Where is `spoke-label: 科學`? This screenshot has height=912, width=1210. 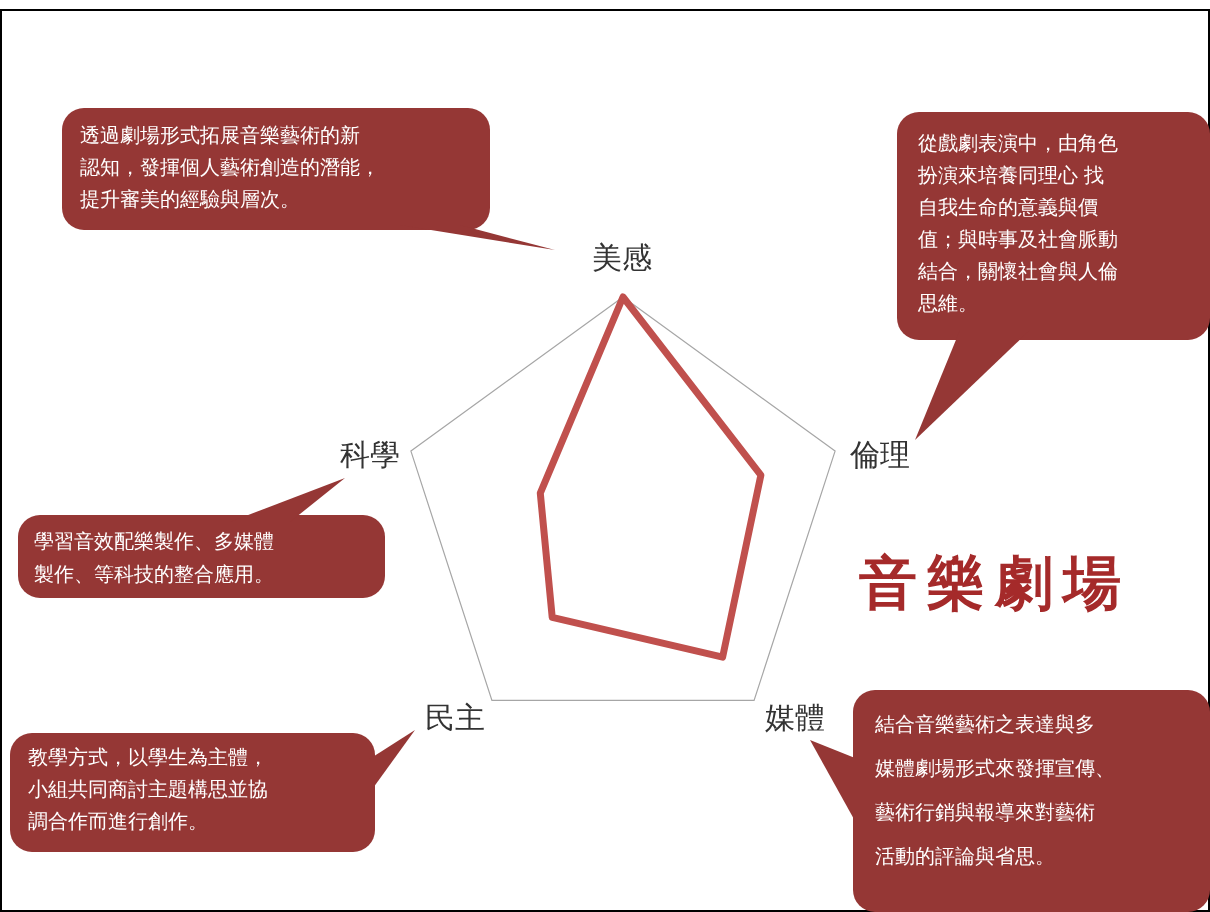 spoke-label: 科學 is located at coordinates (370, 454).